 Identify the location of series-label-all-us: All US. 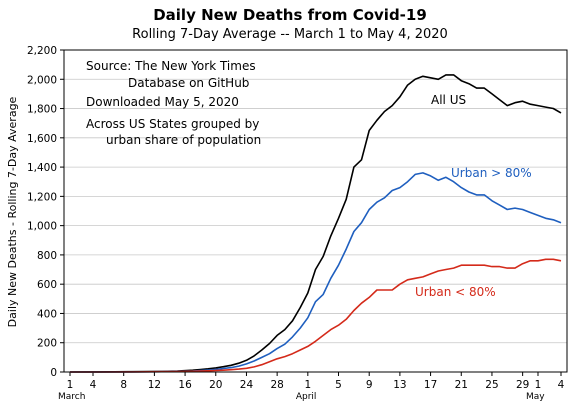
(448, 100).